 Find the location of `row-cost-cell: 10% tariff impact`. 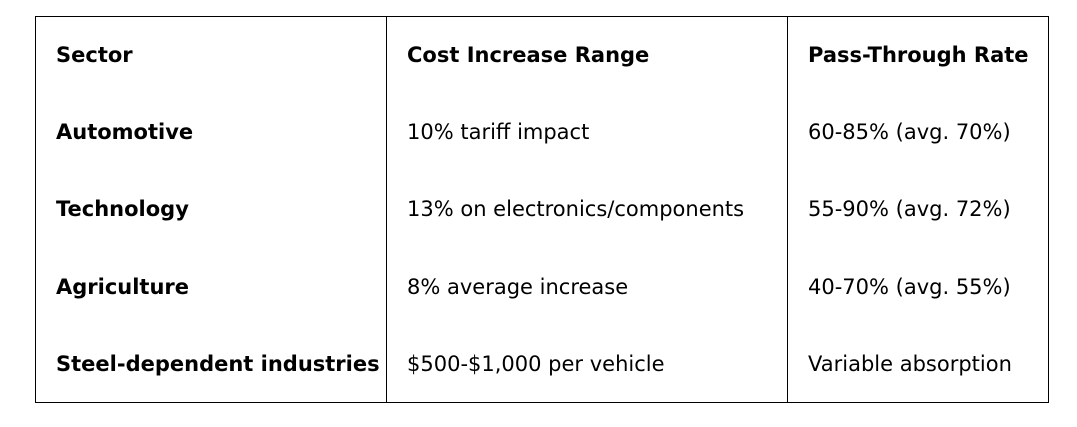

row-cost-cell: 10% tariff impact is located at coordinates (587, 132).